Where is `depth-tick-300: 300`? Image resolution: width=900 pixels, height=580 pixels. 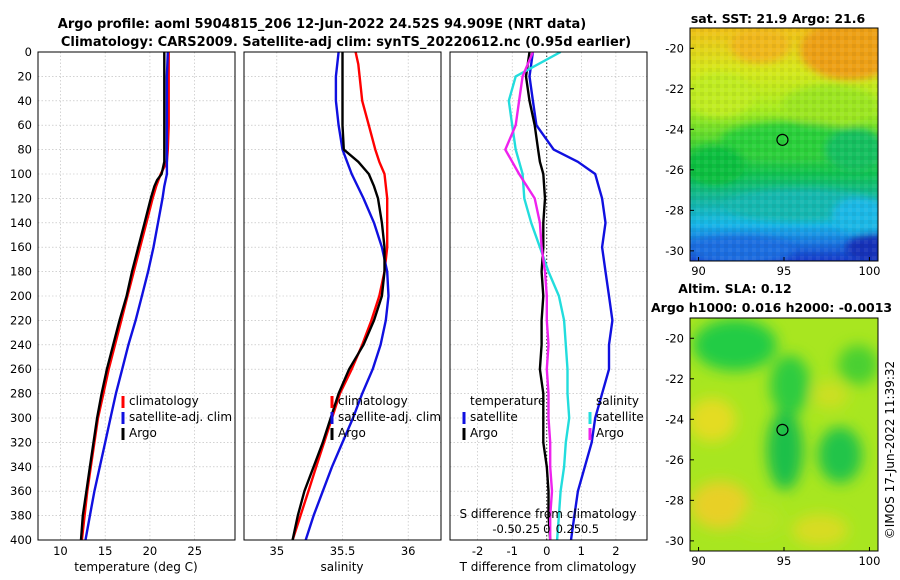 depth-tick-300: 300 is located at coordinates (21, 418).